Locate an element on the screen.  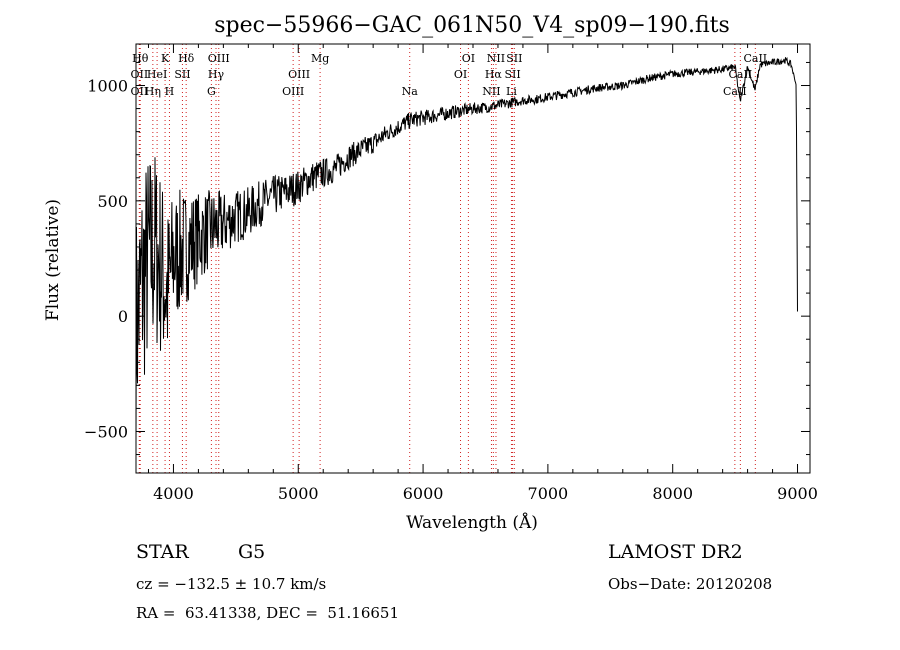
x-tick-label: 8000 is located at coordinates (672, 493).